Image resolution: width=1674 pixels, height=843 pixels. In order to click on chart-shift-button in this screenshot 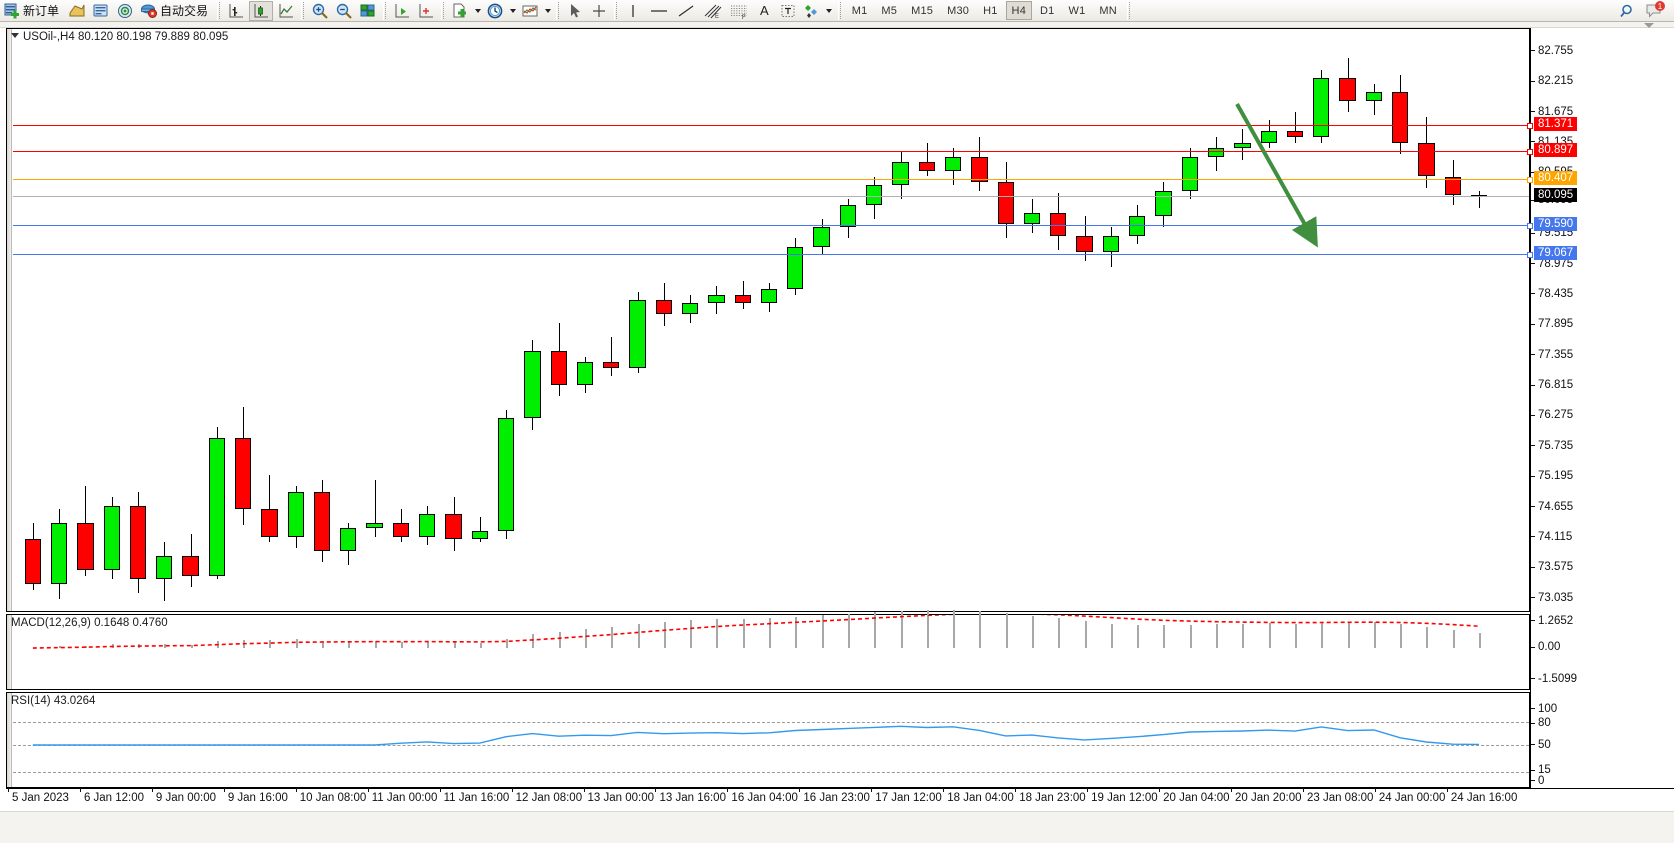, I will do `click(402, 11)`.